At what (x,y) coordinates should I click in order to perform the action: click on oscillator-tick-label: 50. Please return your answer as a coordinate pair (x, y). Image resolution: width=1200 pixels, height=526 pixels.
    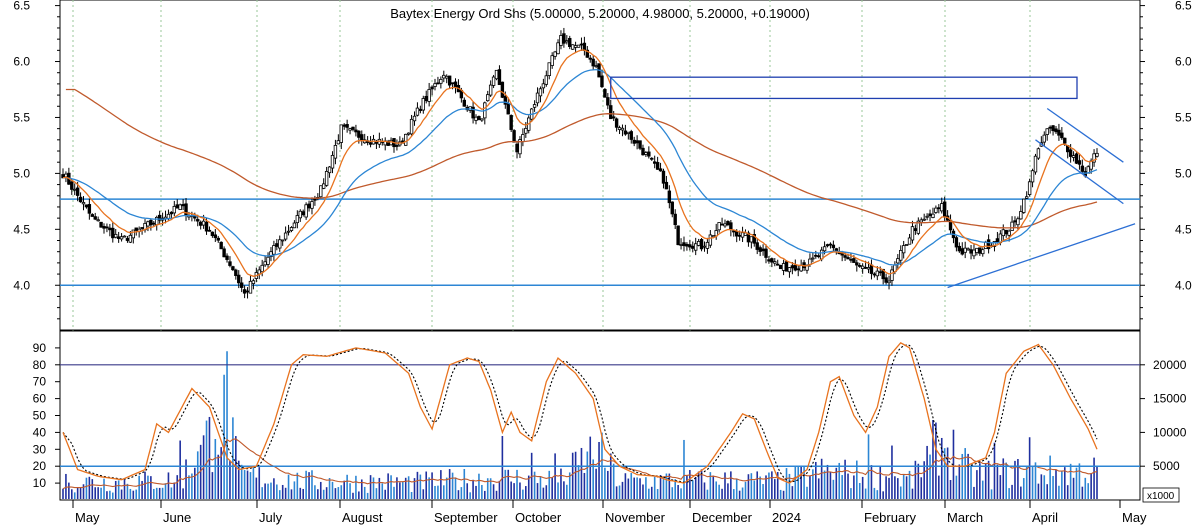
    Looking at the image, I should click on (40, 416).